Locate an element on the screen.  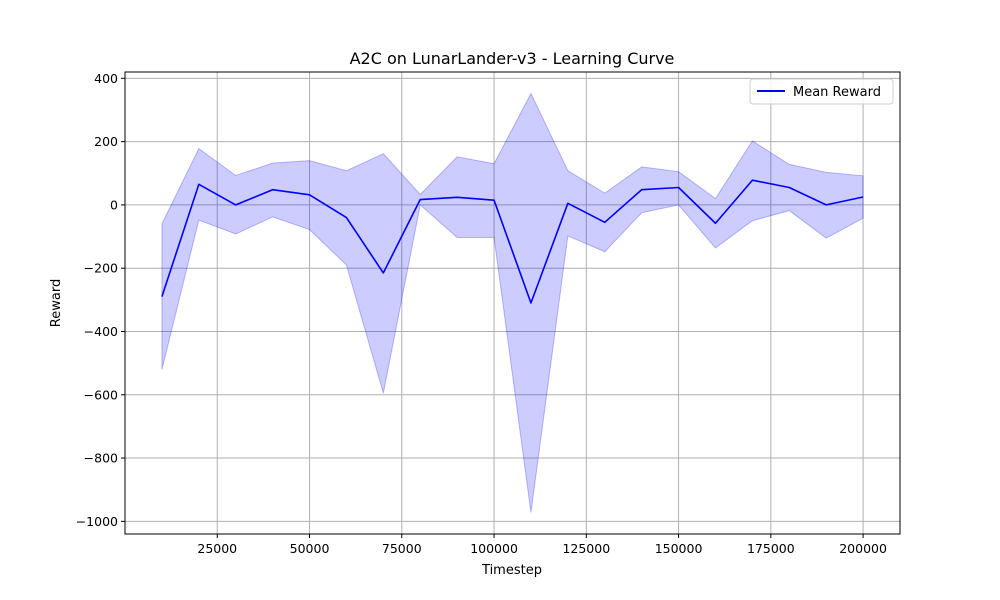
legend-label: Mean Reward is located at coordinates (837, 92).